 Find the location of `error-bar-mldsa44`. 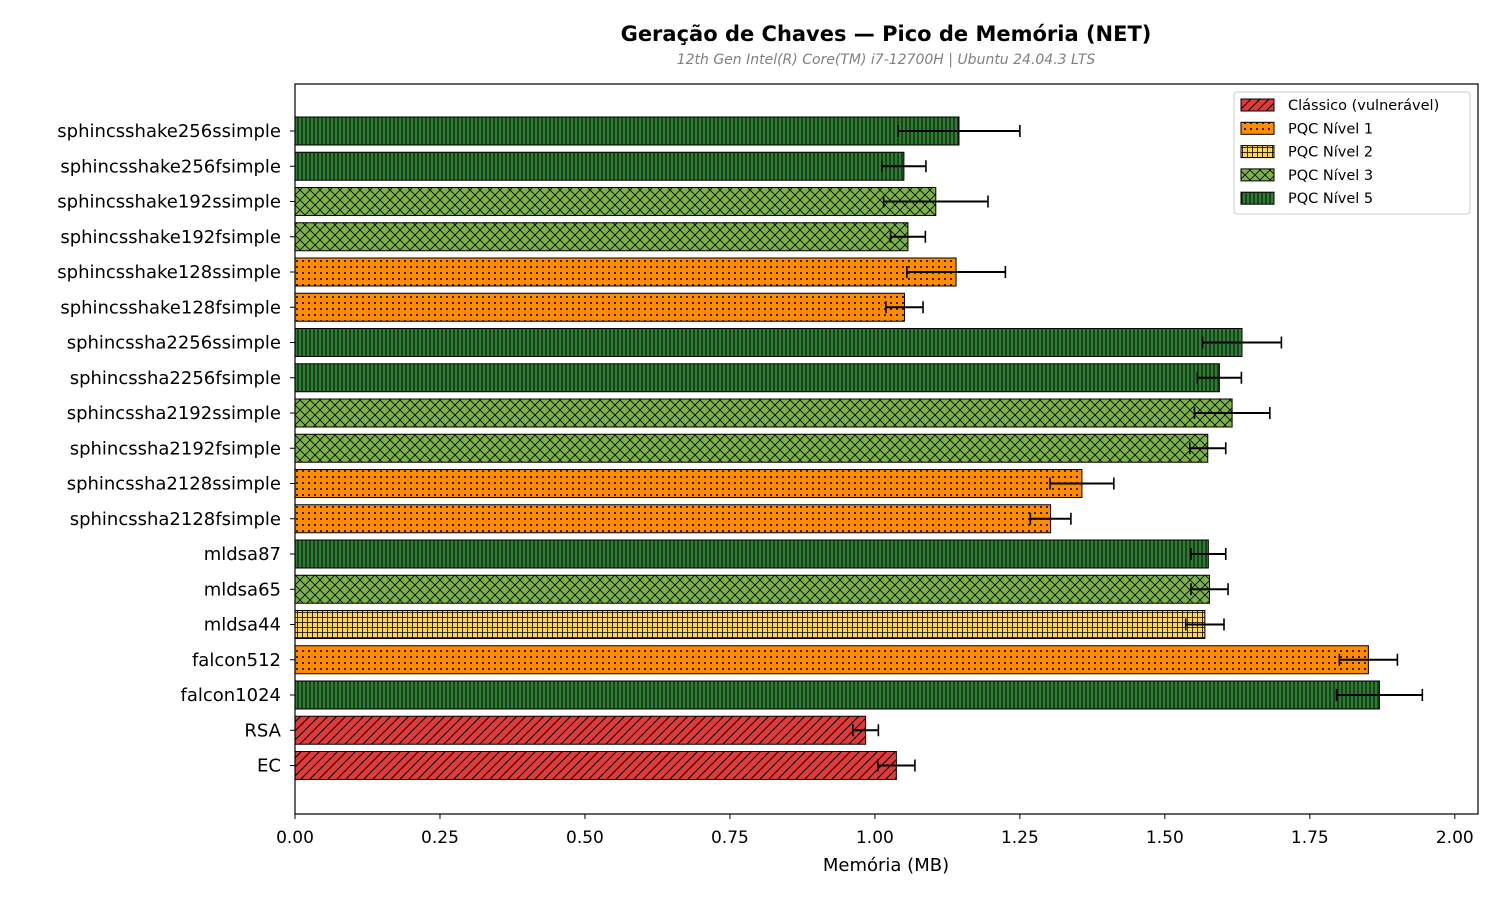

error-bar-mldsa44 is located at coordinates (1204, 624).